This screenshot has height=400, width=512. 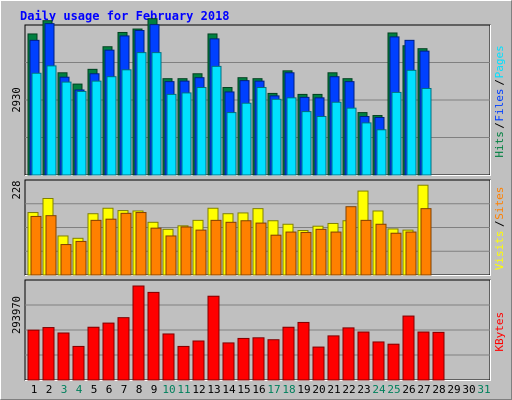 I want to click on x-label-day-30: 30, so click(x=468, y=389).